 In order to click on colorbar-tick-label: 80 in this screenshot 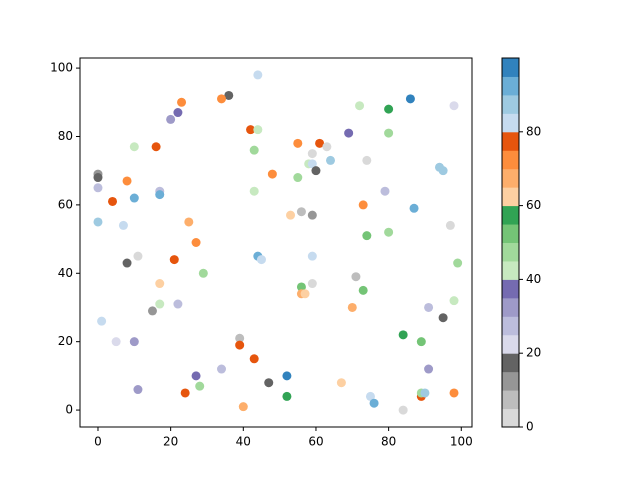, I will do `click(533, 131)`.